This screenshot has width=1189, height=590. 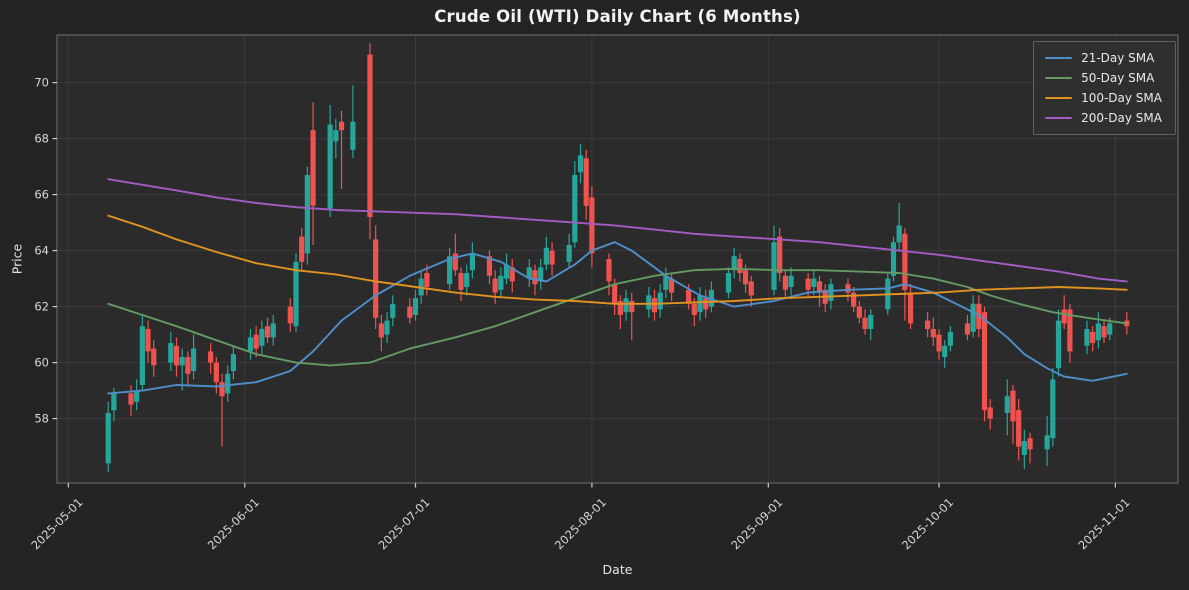 I want to click on legend-label: 200-Day SMA, so click(x=1121, y=118).